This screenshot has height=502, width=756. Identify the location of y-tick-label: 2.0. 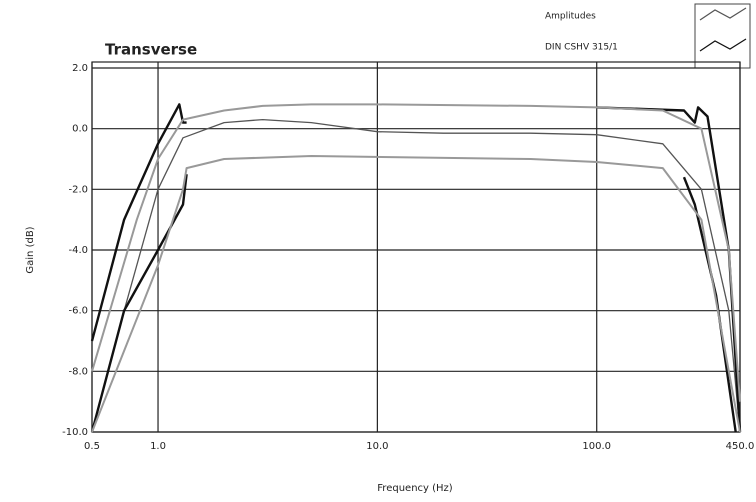
(80, 68).